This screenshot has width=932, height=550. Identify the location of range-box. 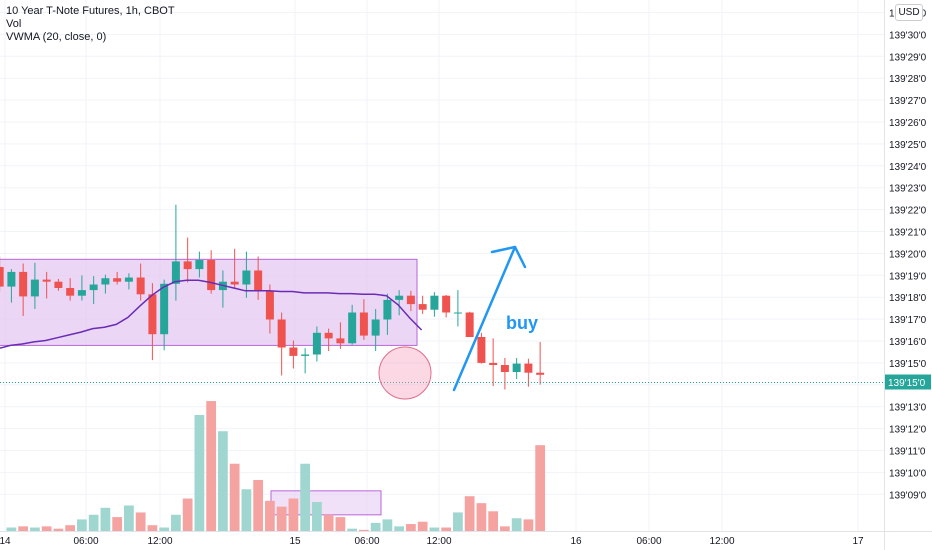
(209, 302).